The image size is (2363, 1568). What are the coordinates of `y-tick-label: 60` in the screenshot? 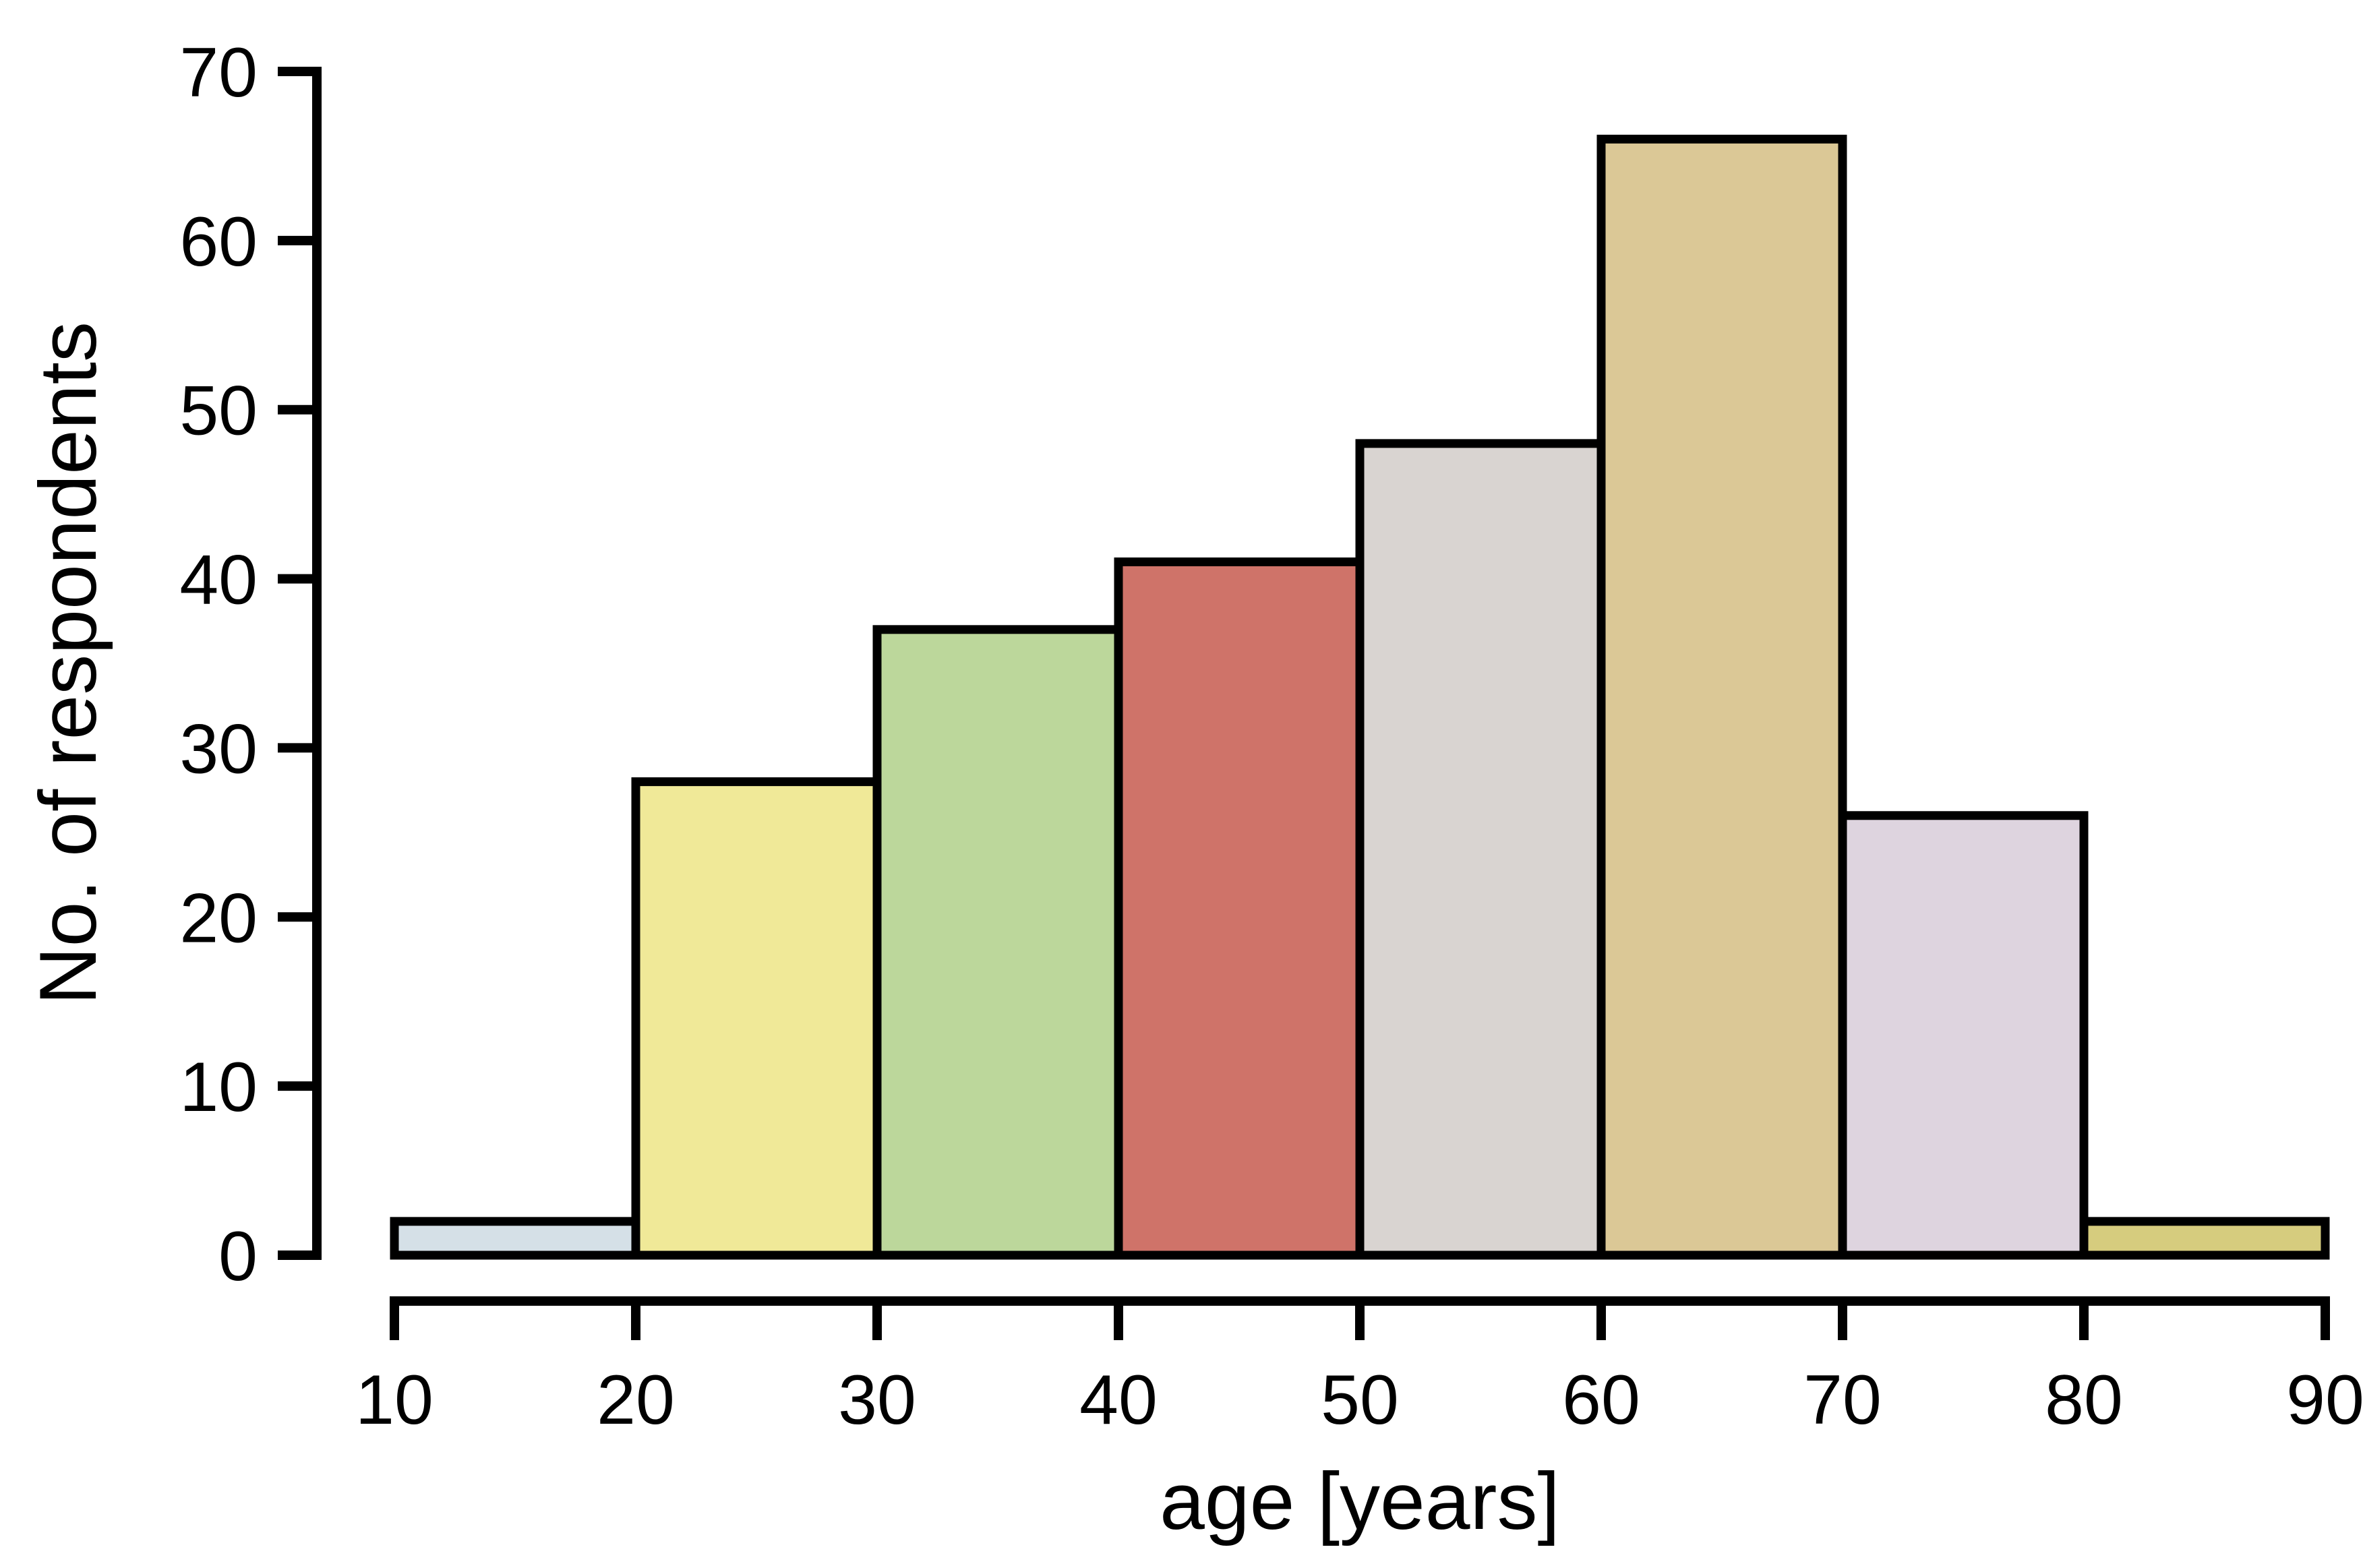 It's located at (219, 242).